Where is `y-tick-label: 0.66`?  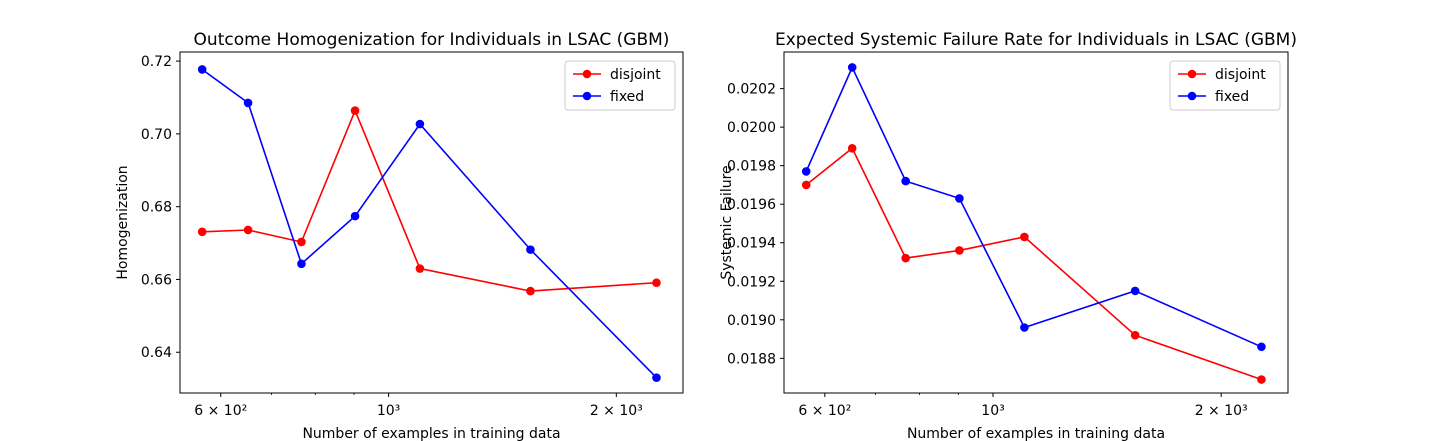 y-tick-label: 0.66 is located at coordinates (156, 280).